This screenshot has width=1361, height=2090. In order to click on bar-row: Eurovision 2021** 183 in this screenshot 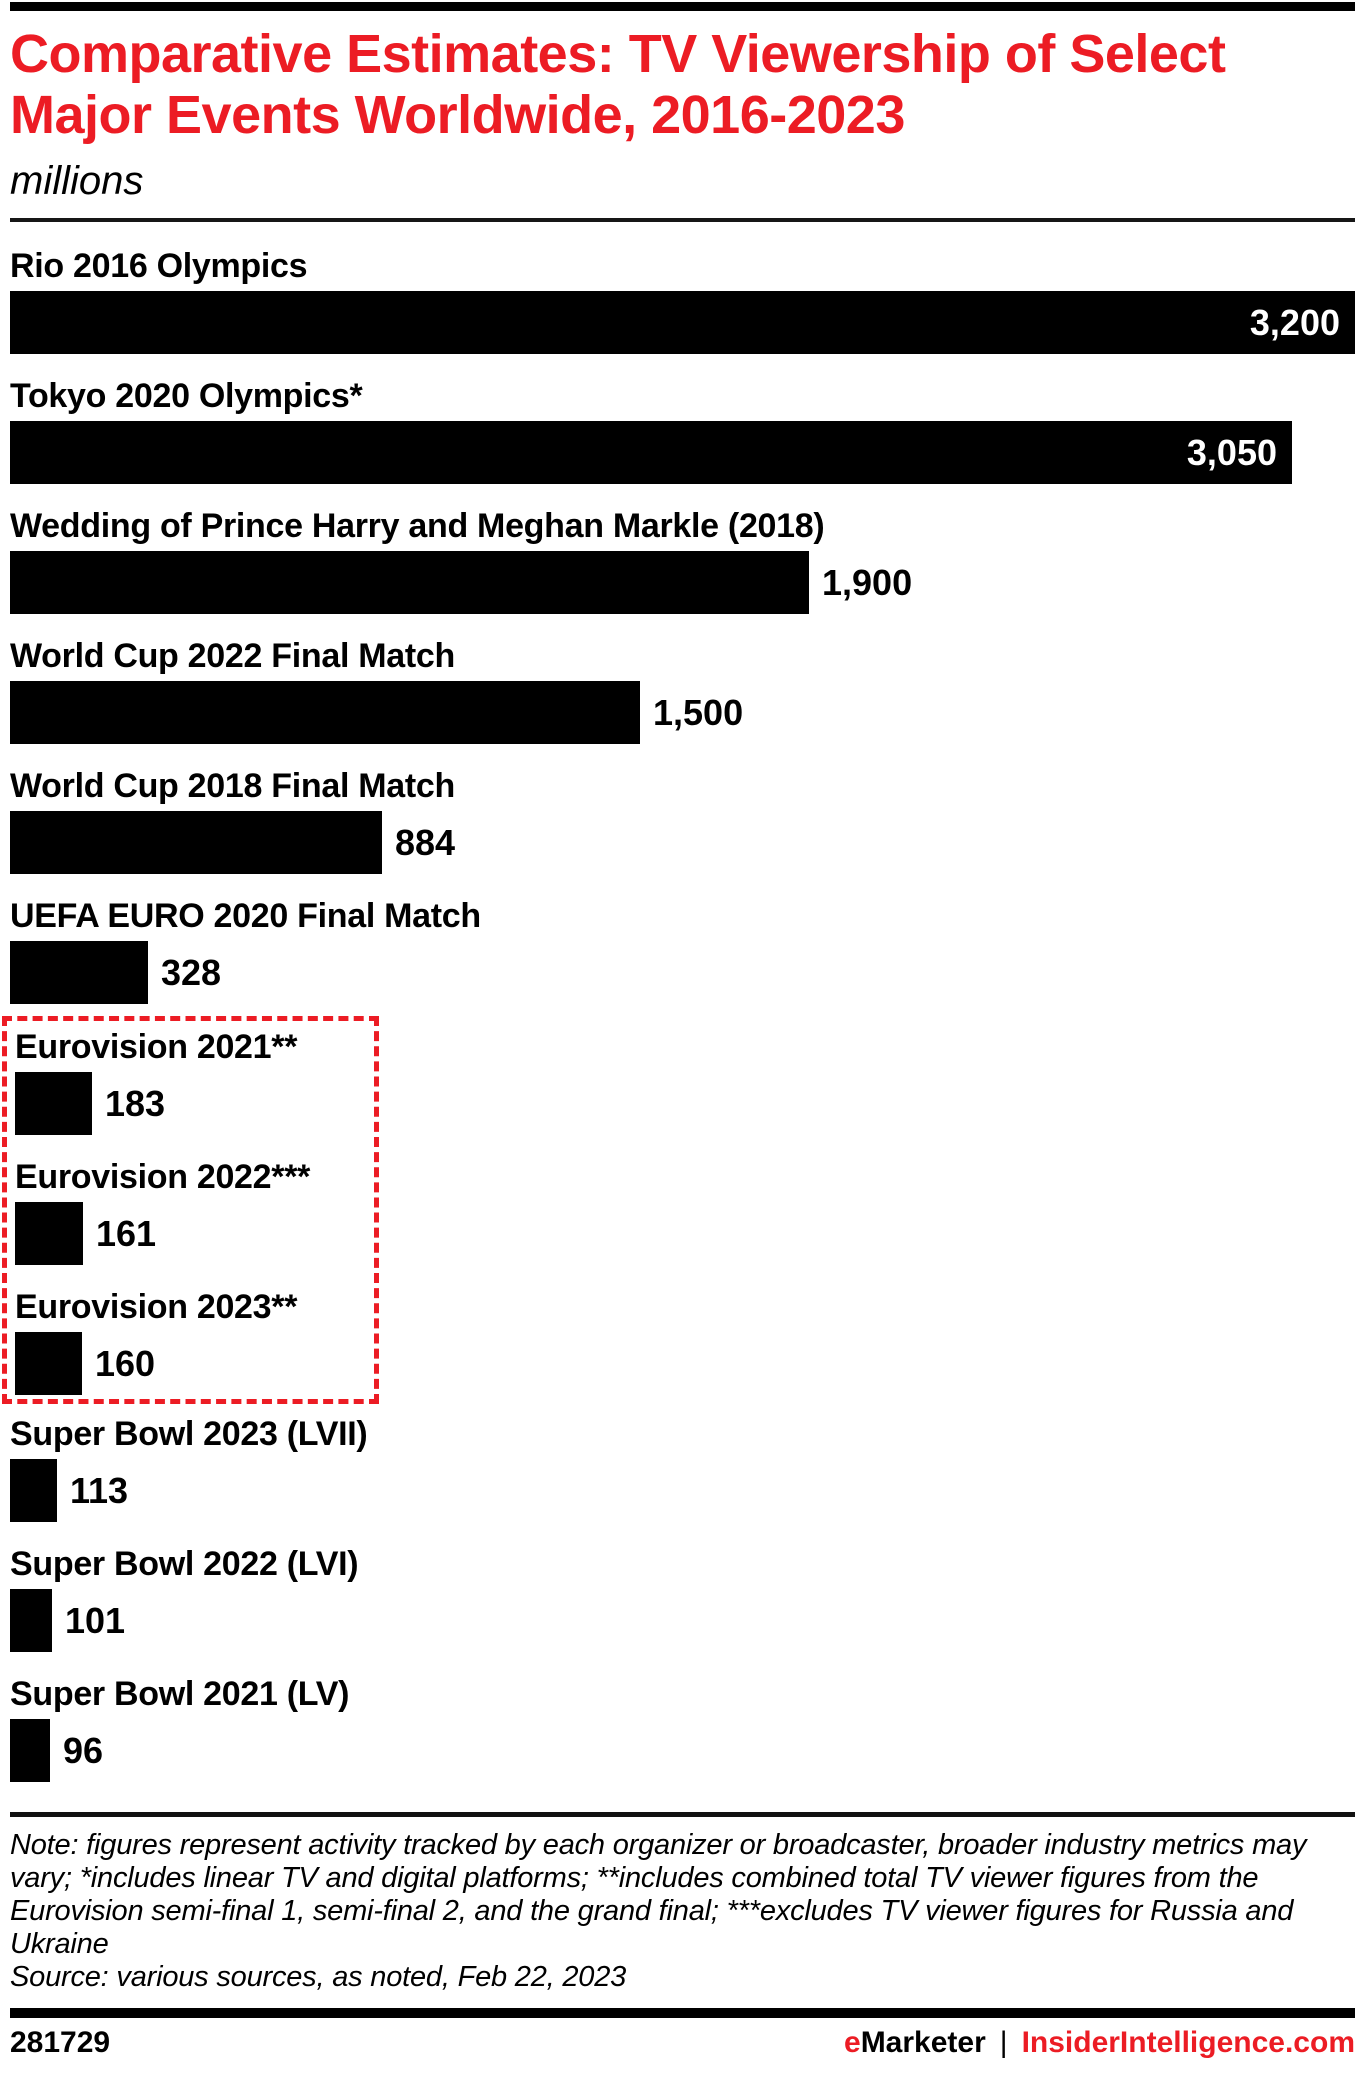, I will do `click(189, 1082)`.